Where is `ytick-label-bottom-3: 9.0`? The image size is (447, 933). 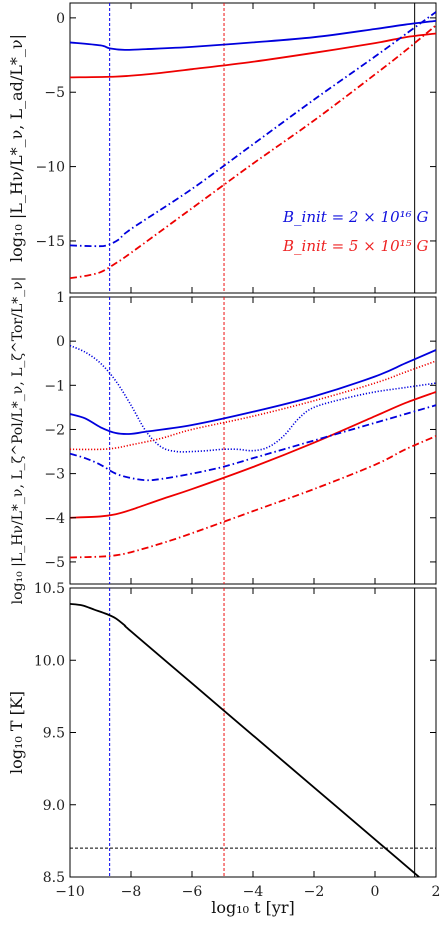 ytick-label-bottom-3: 9.0 is located at coordinates (54, 806).